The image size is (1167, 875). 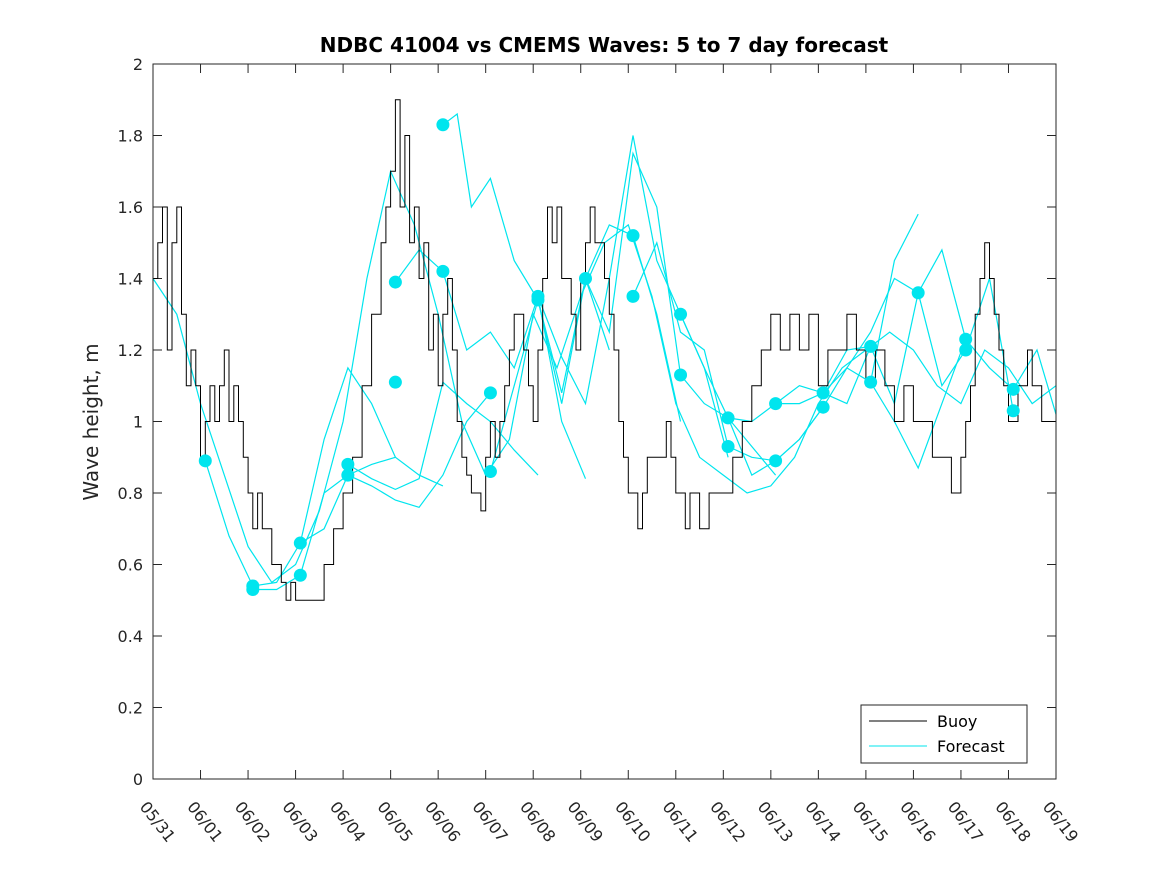 I want to click on legend-box, so click(x=944, y=734).